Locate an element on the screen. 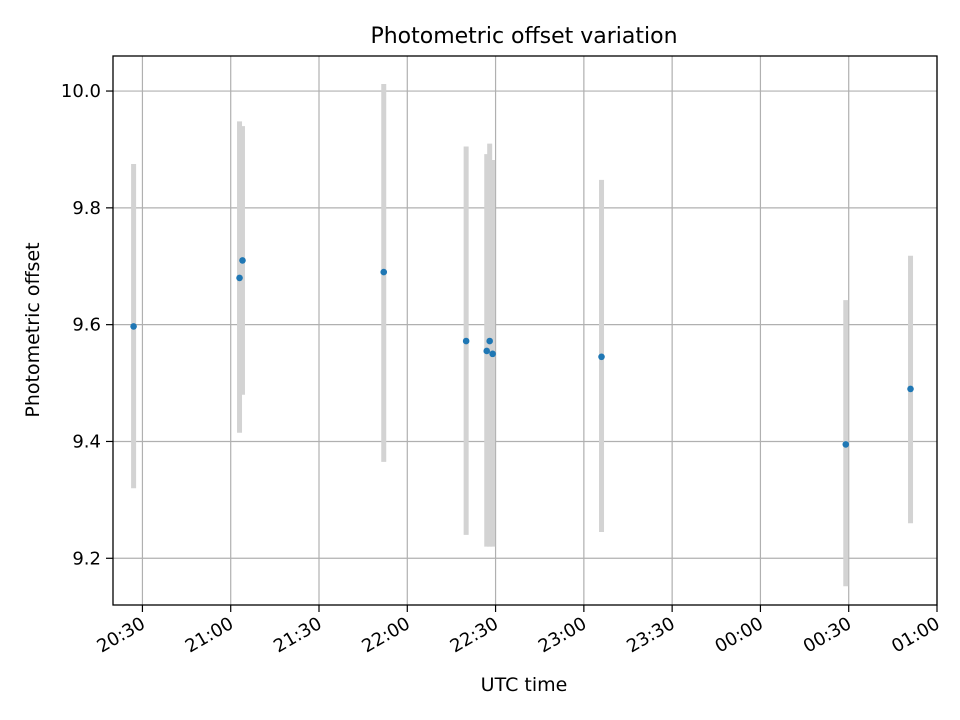 This screenshot has height=720, width=960. x-tick-label: 23:30 is located at coordinates (650, 635).